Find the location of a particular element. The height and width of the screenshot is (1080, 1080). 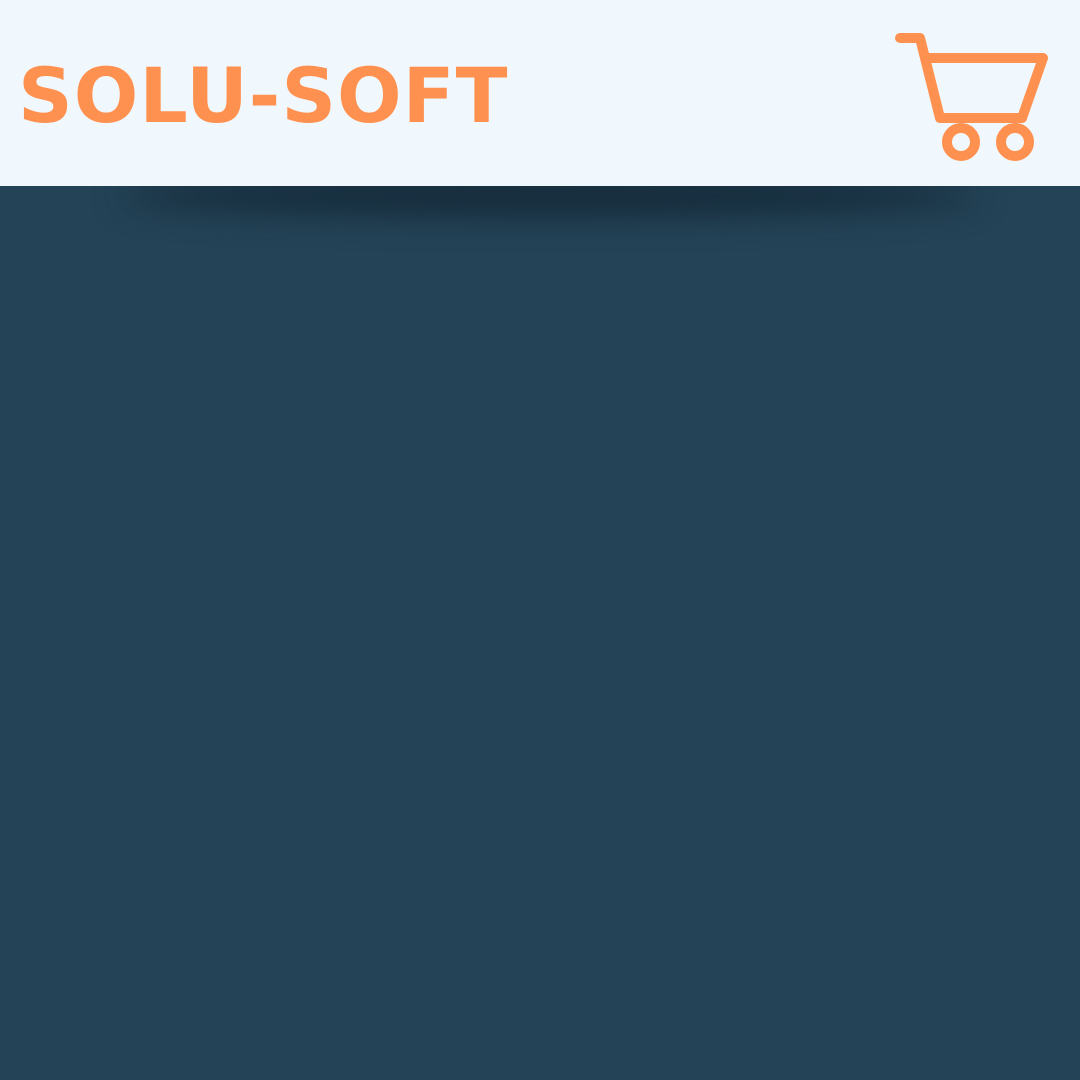

shopping-cart-button is located at coordinates (973, 97).